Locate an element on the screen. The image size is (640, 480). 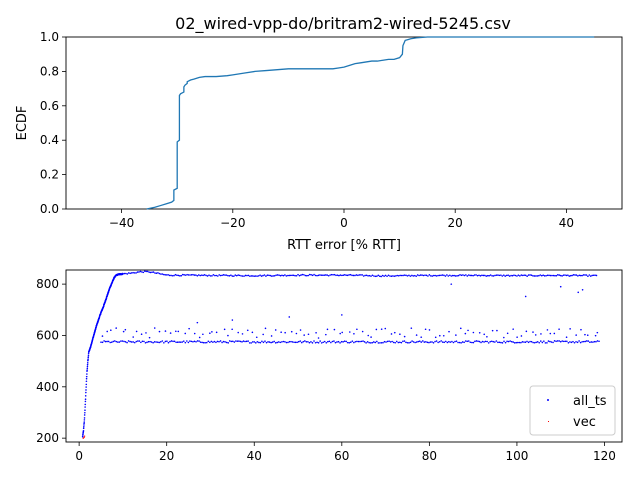
scatter-y-tick-label: 600 is located at coordinates (47, 335).